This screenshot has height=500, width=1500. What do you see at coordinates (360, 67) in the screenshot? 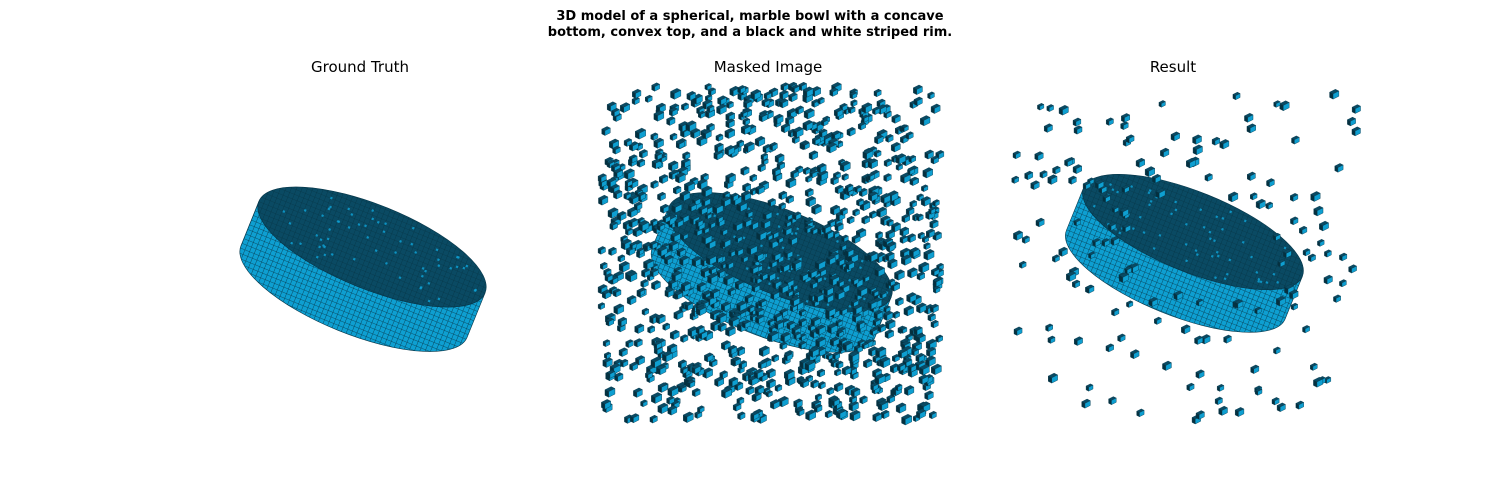
I see `panel-title-ground-truth: Ground Truth` at bounding box center [360, 67].